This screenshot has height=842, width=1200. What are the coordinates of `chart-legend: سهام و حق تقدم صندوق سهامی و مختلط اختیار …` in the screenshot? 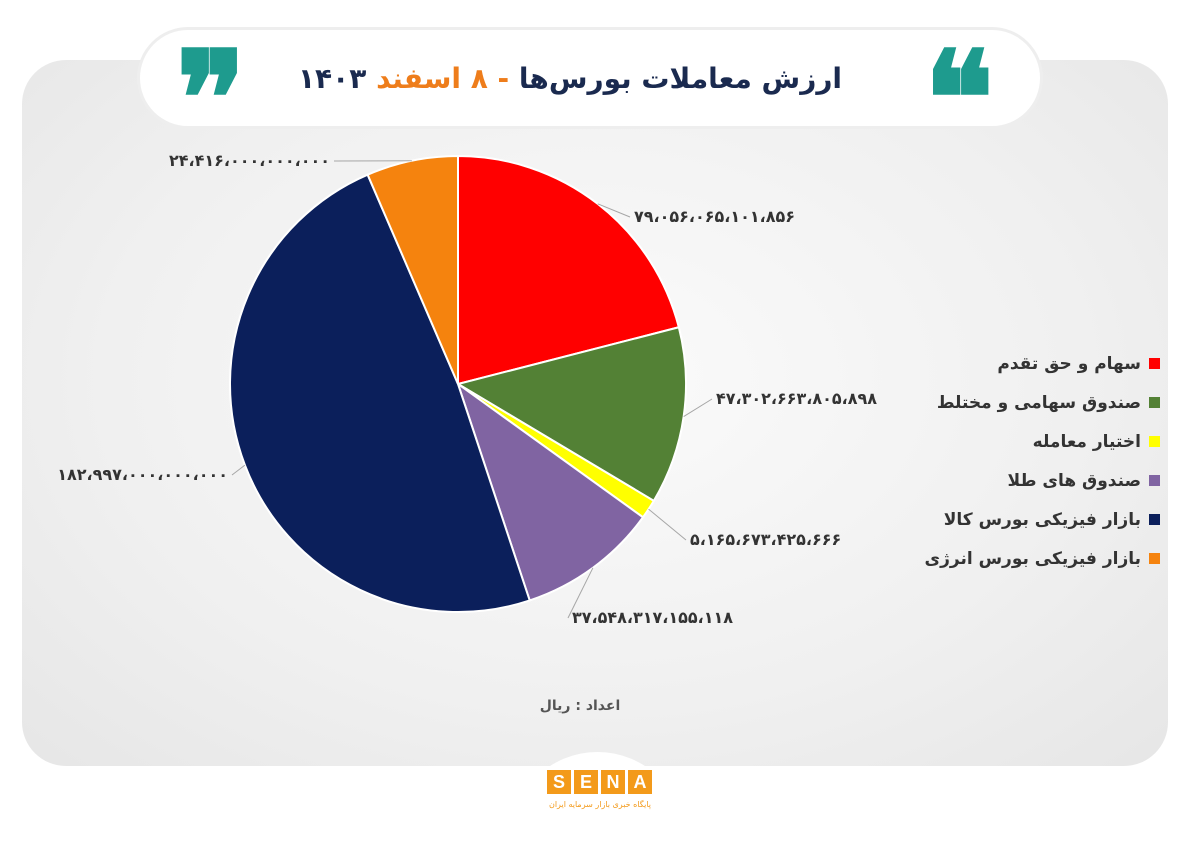 It's located at (1020, 461).